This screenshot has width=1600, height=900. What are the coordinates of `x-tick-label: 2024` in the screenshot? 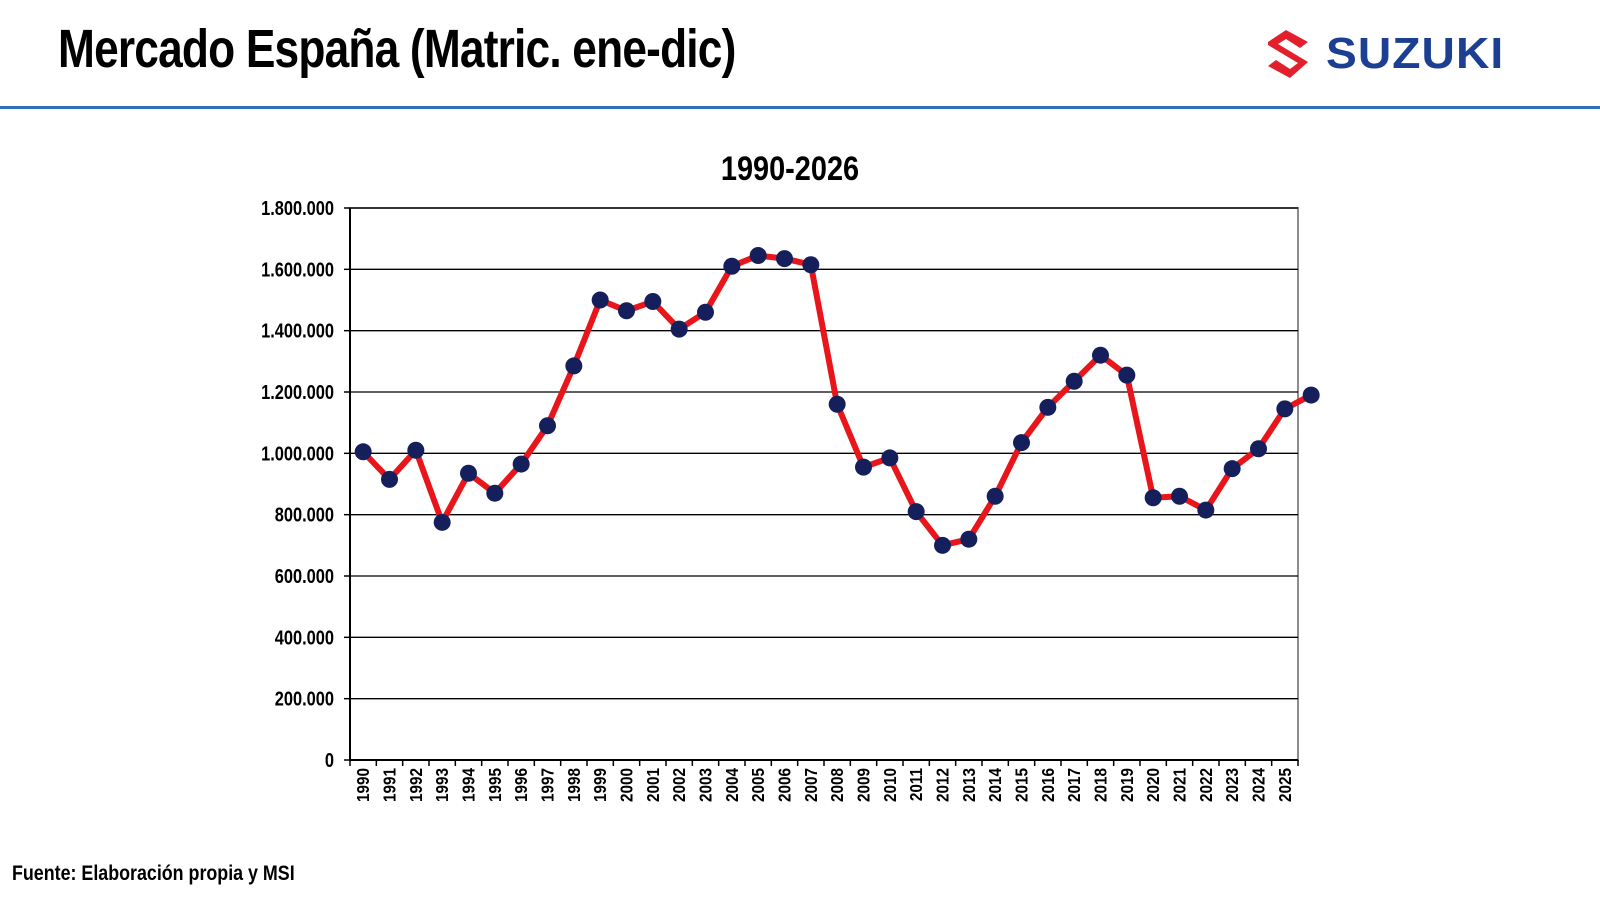 It's located at (1258, 784).